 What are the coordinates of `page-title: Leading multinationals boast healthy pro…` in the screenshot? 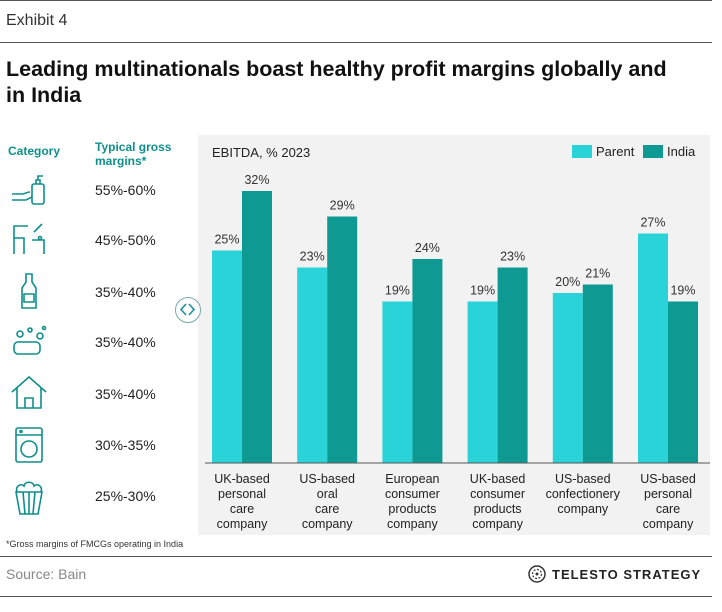 It's located at (336, 82).